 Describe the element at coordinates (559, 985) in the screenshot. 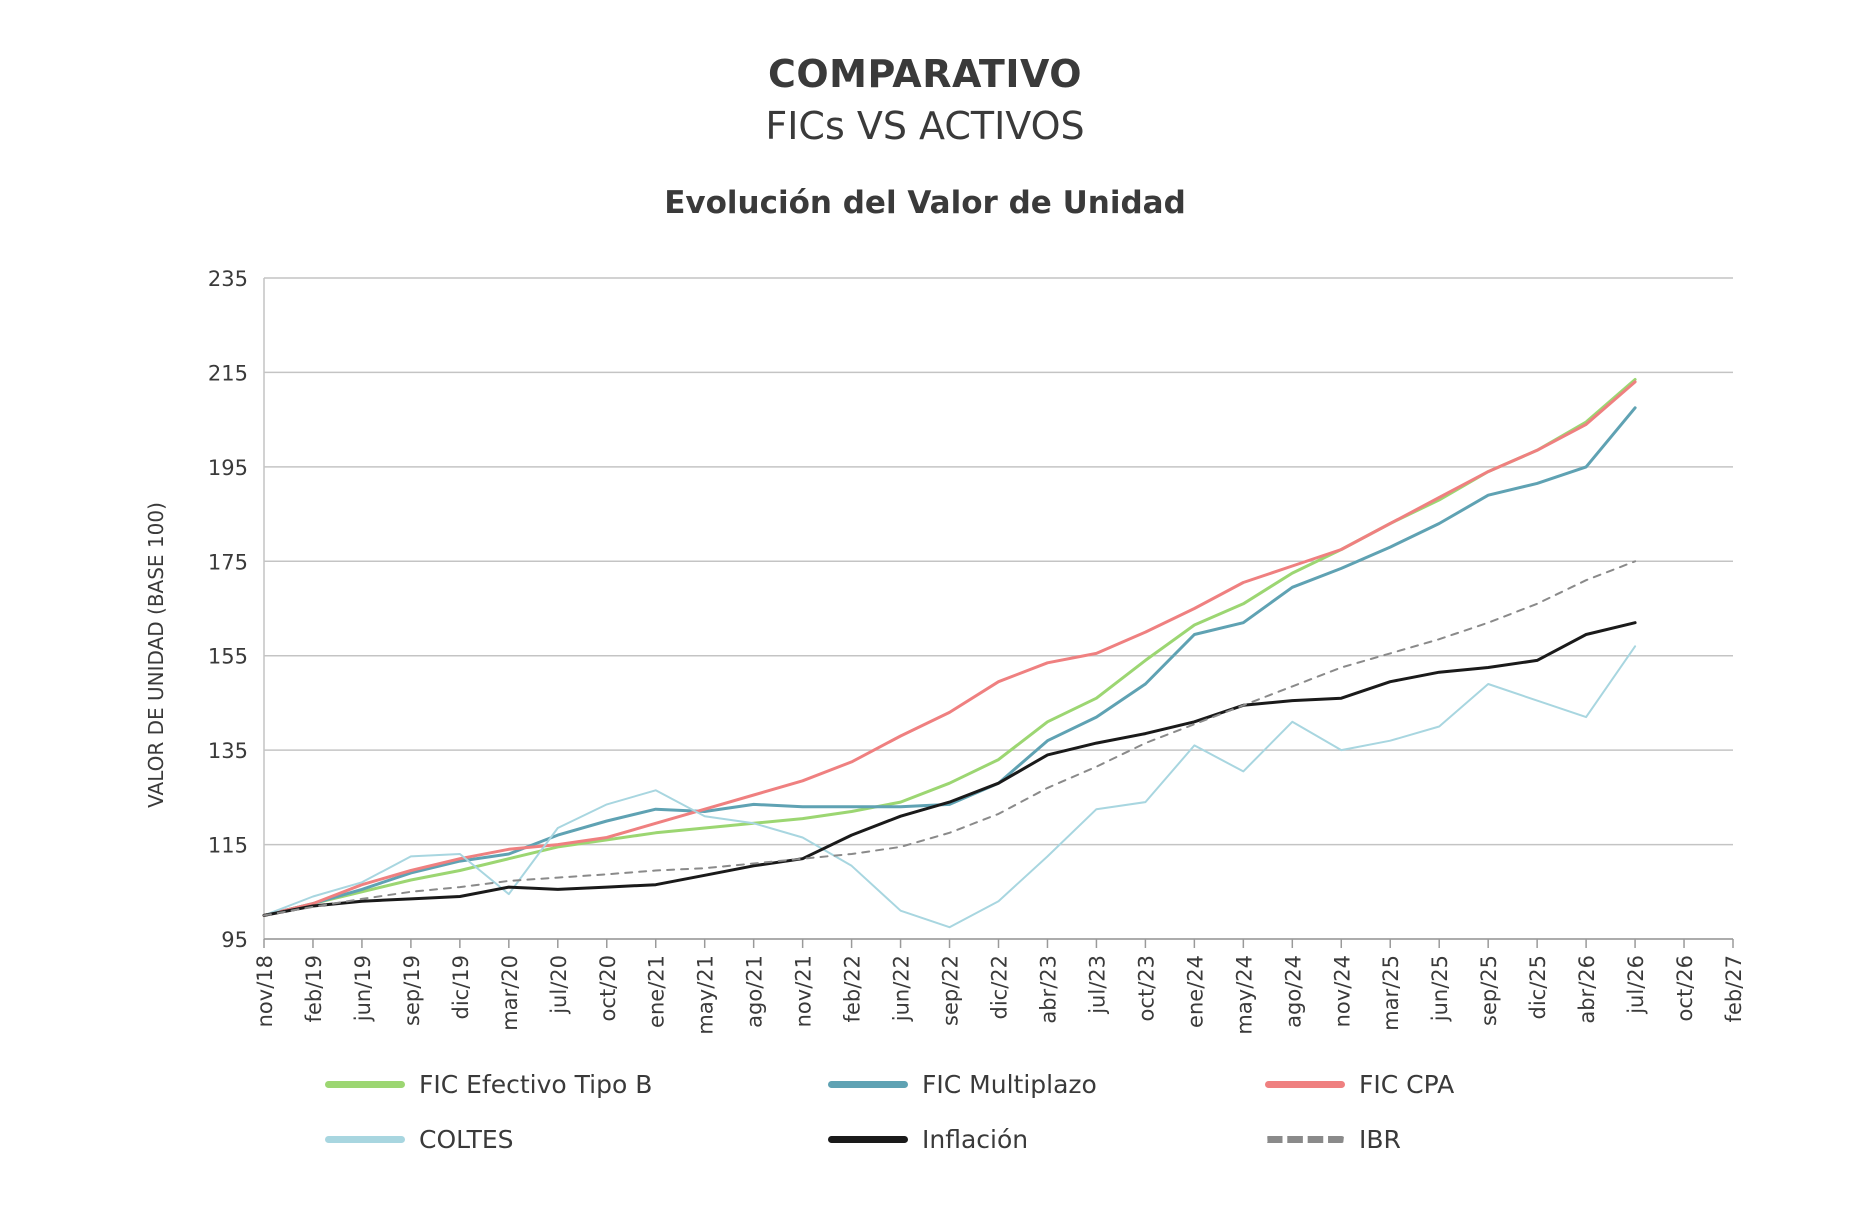

I see `x-tick-label: jul/20` at that location.